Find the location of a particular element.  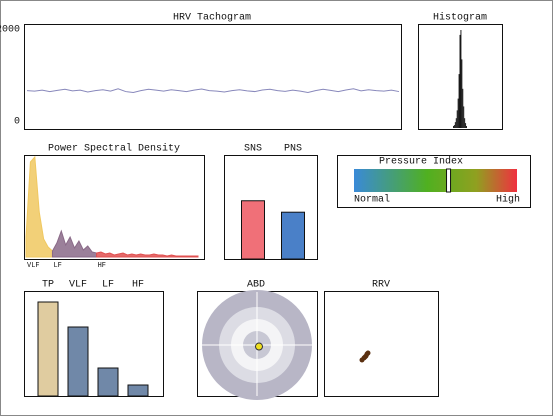

category-label: SNS is located at coordinates (253, 149).